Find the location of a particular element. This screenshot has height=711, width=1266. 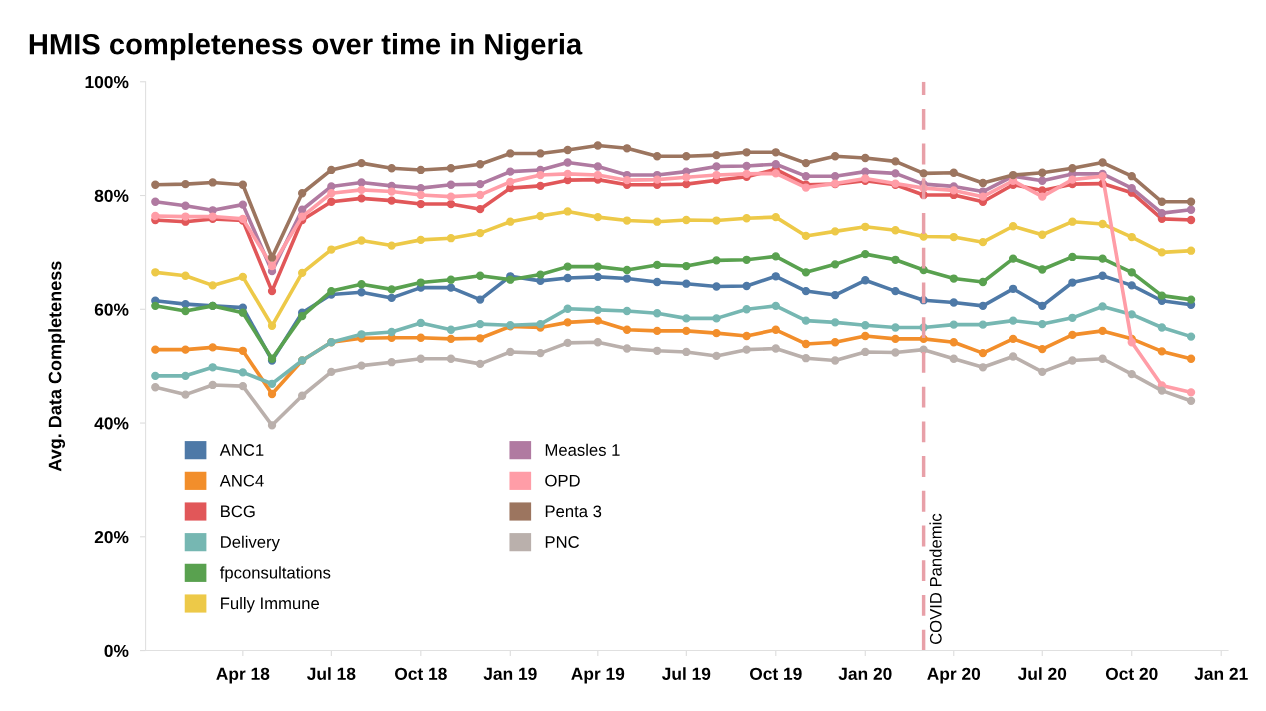

y-tick-label: 20% is located at coordinates (111, 537).